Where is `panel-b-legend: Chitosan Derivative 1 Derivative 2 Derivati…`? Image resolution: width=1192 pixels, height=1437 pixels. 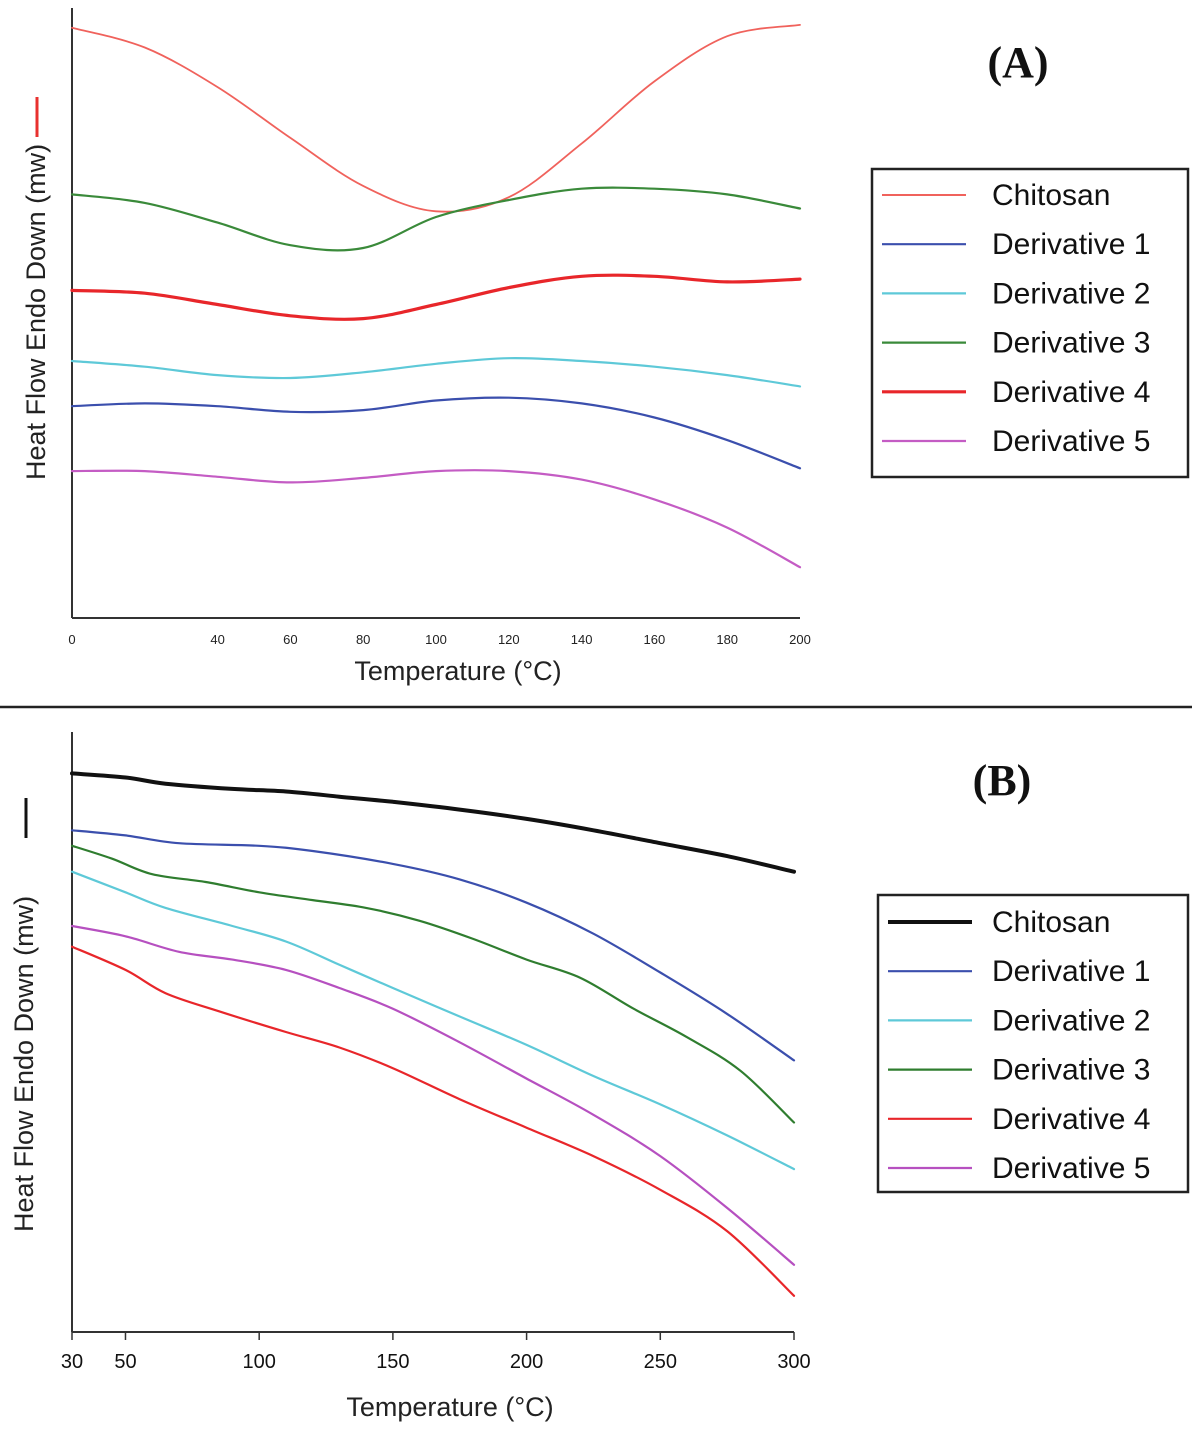
panel-b-legend: Chitosan Derivative 1 Derivative 2 Derivati… is located at coordinates (1033, 1043).